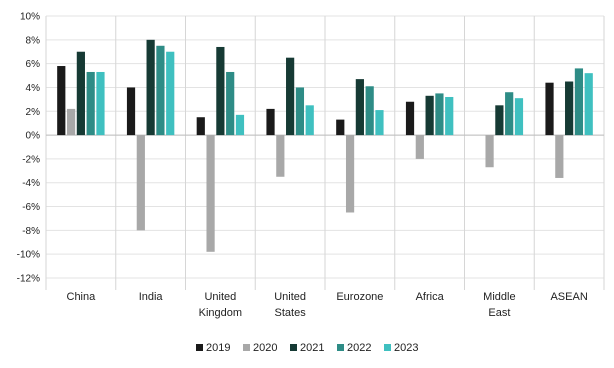 This screenshot has width=614, height=368. I want to click on legend-item-2019: 2019, so click(213, 348).